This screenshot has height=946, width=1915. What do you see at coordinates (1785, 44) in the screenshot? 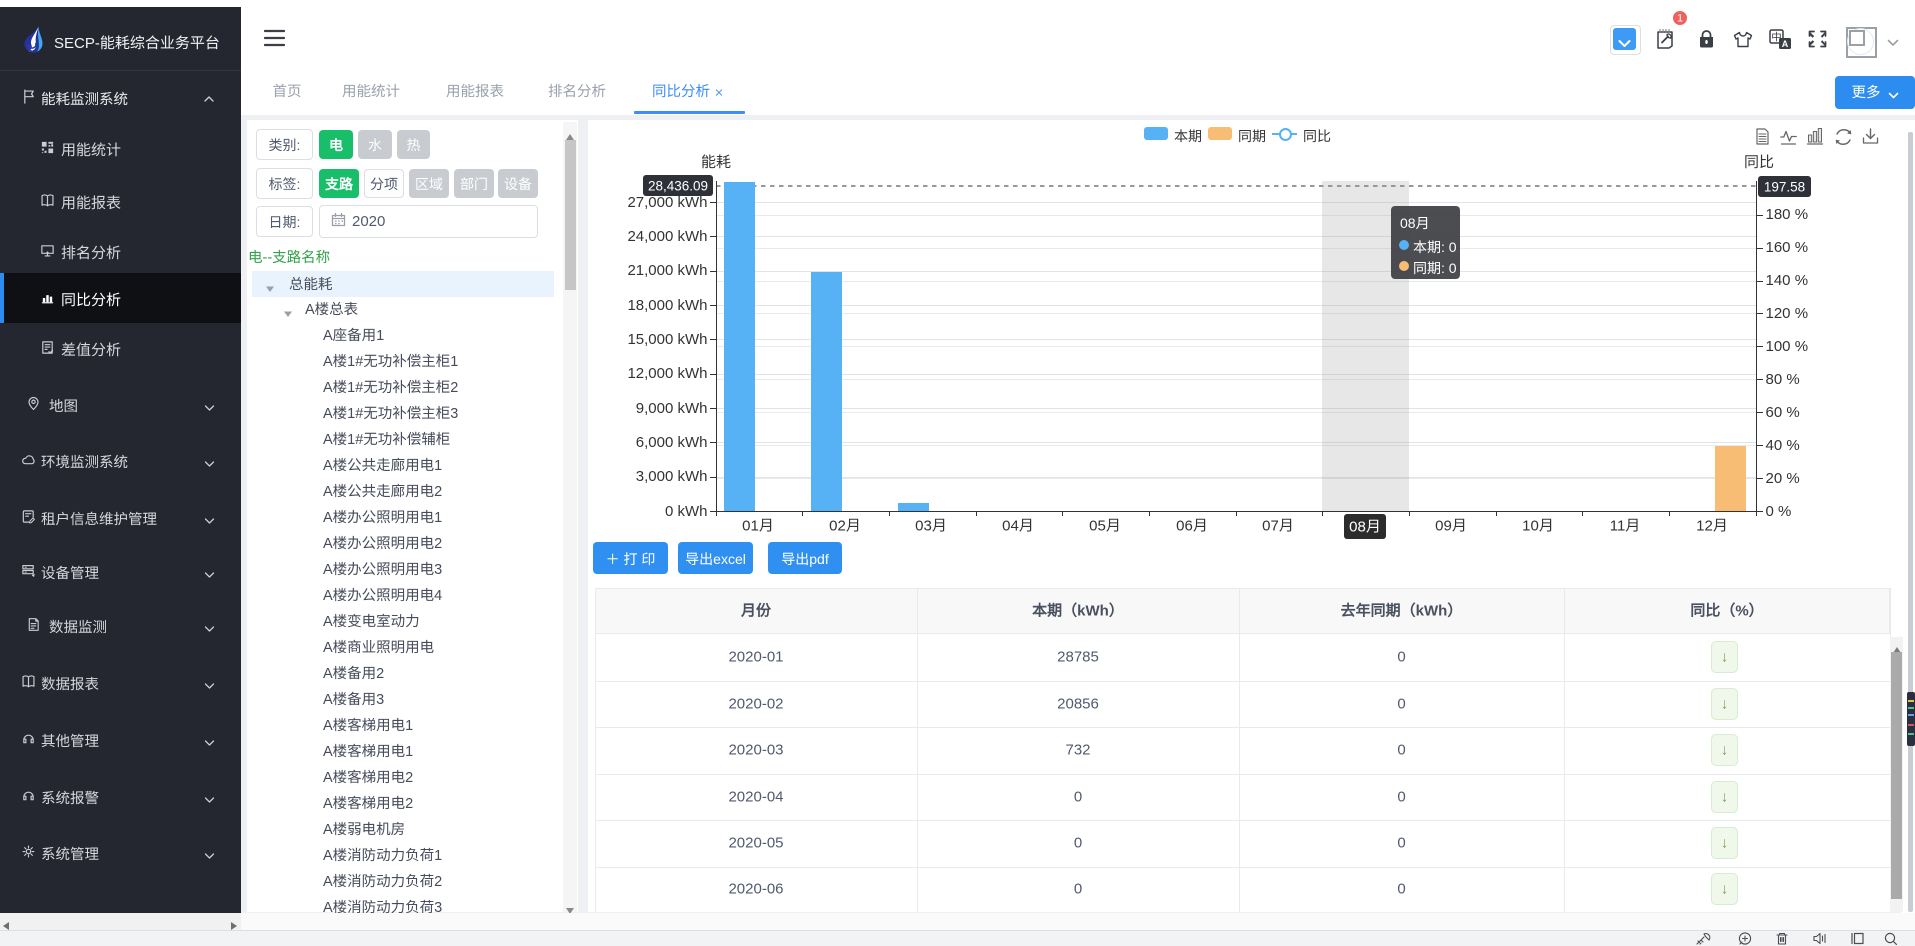
I see `svg-text: A` at bounding box center [1785, 44].